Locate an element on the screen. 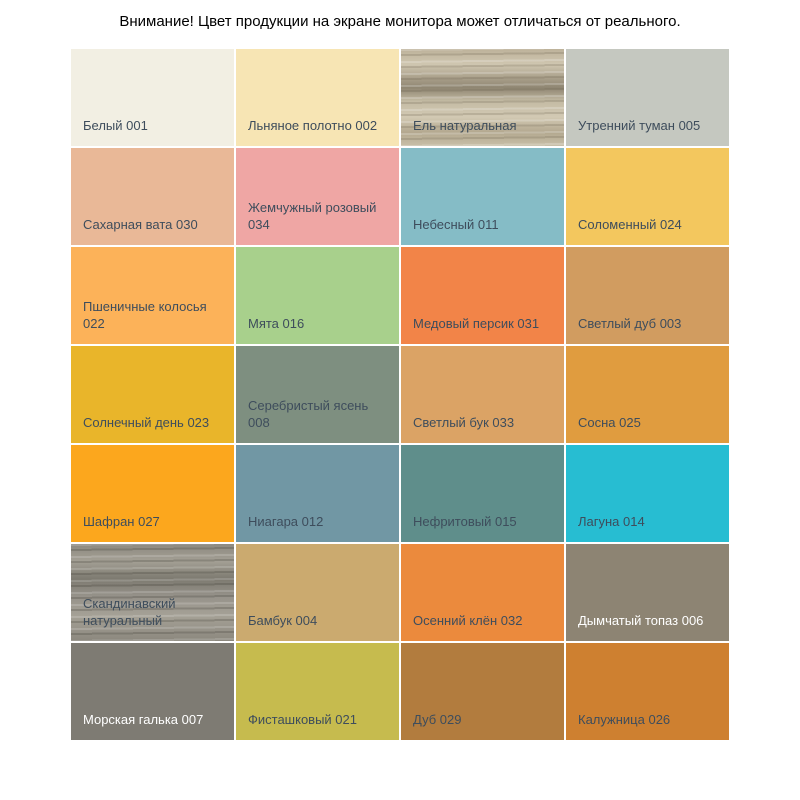 The width and height of the screenshot is (800, 800). color-swatch: Скандинавский натуральный is located at coordinates (152, 592).